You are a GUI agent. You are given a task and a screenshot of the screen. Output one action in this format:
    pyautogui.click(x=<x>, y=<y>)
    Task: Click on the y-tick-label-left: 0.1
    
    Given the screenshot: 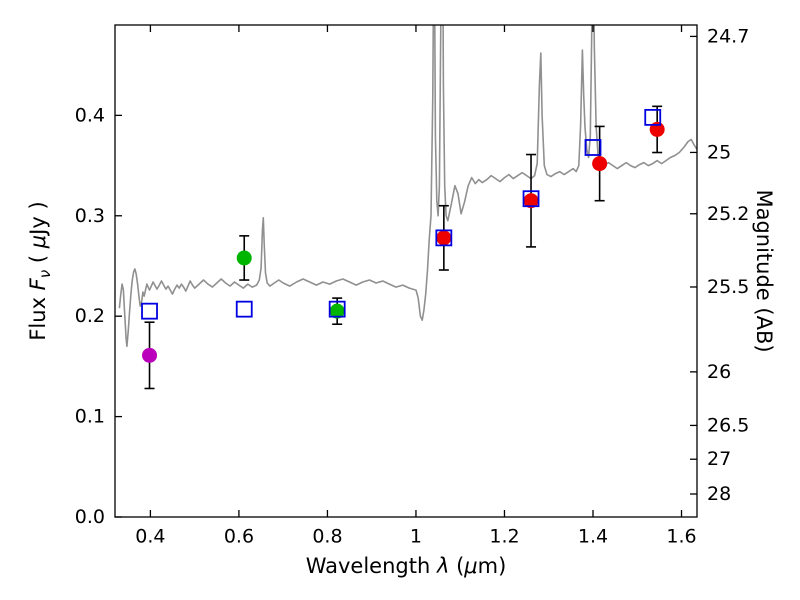 What is the action you would take?
    pyautogui.click(x=90, y=417)
    